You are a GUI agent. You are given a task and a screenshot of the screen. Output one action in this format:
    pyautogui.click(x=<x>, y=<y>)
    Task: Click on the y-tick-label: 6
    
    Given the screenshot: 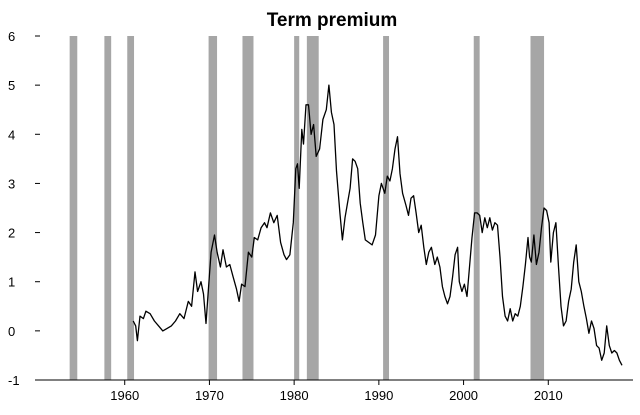 What is the action you would take?
    pyautogui.click(x=11, y=36)
    